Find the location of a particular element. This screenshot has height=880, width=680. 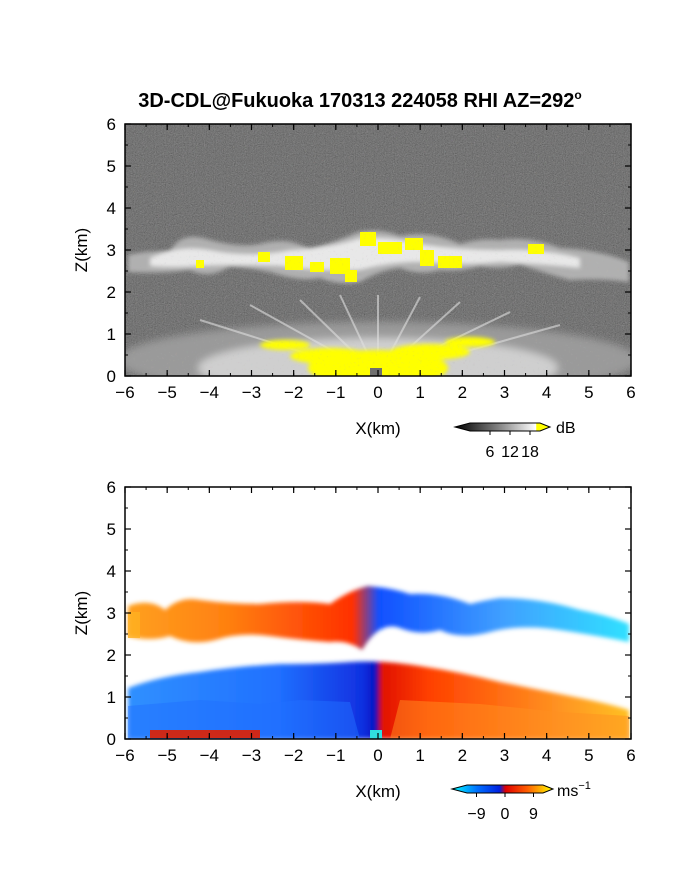

velocity-colorbar: ms−1 −9 0 9 is located at coordinates (520, 801).